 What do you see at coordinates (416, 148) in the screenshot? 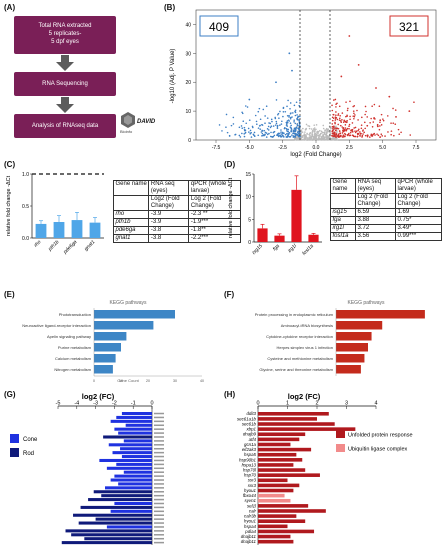
I see `volcano-x-tick-label: 7.5` at bounding box center [416, 148].